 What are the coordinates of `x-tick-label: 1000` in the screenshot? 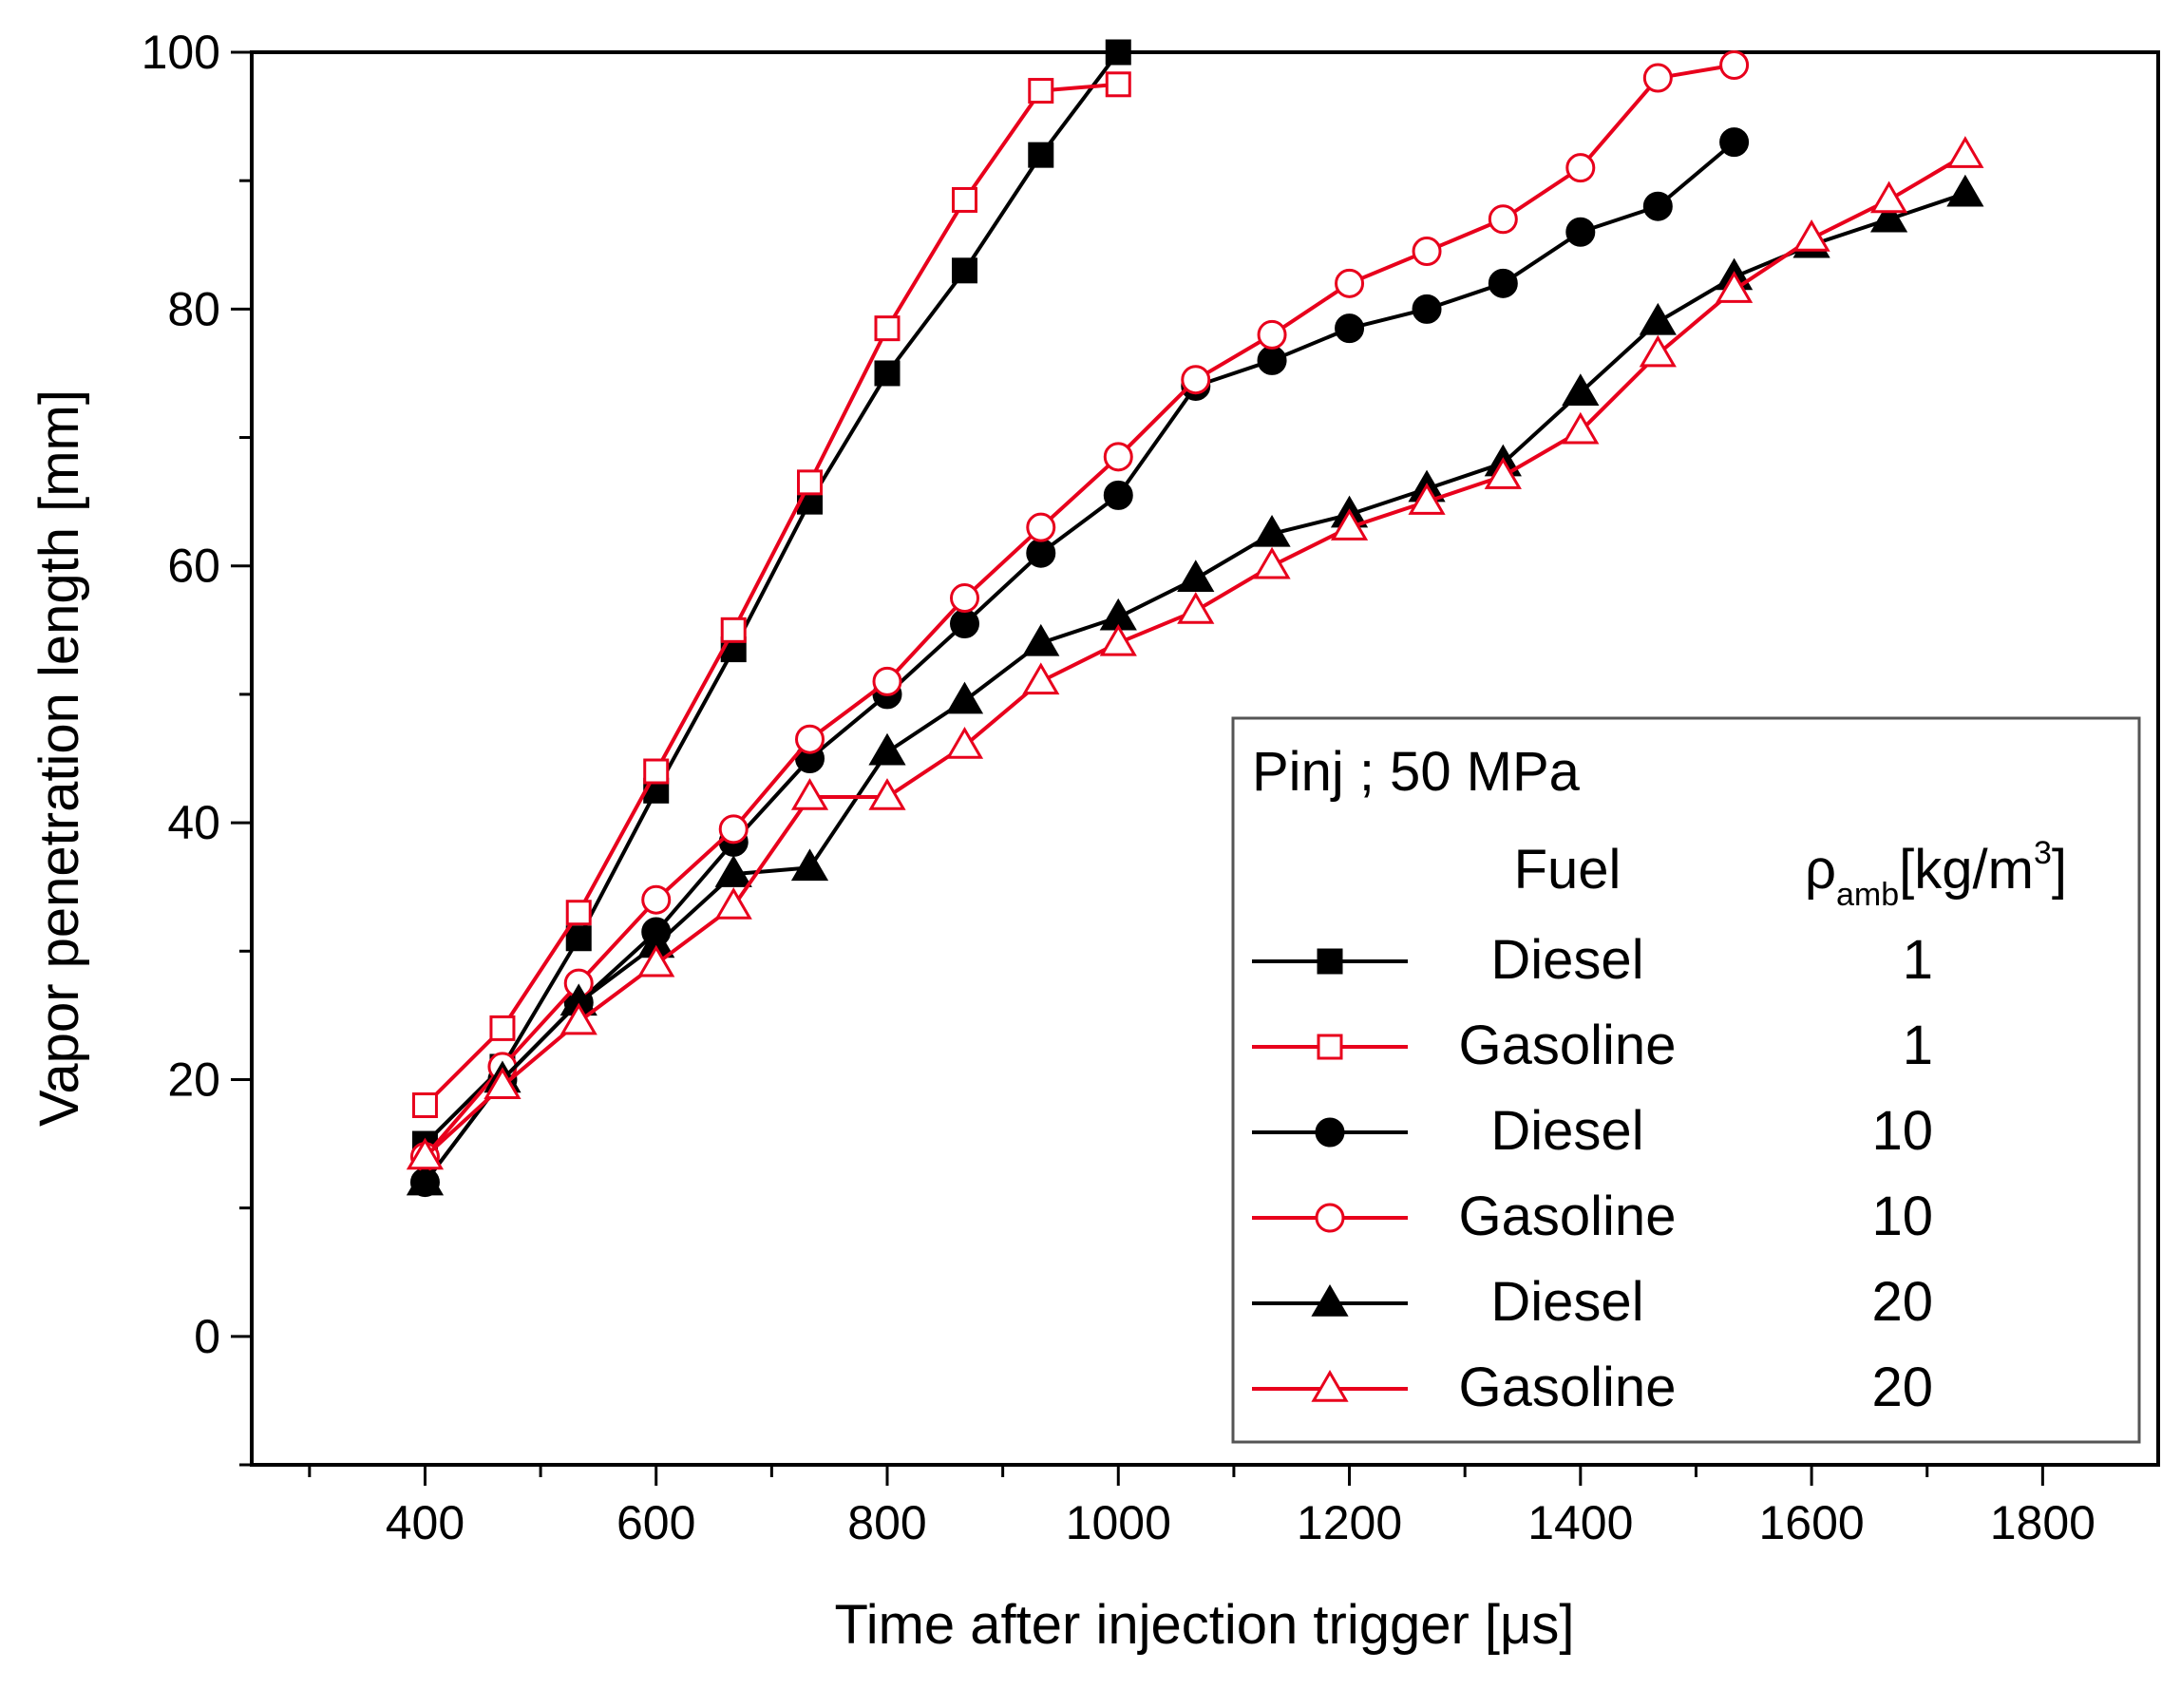 It's located at (1118, 1522).